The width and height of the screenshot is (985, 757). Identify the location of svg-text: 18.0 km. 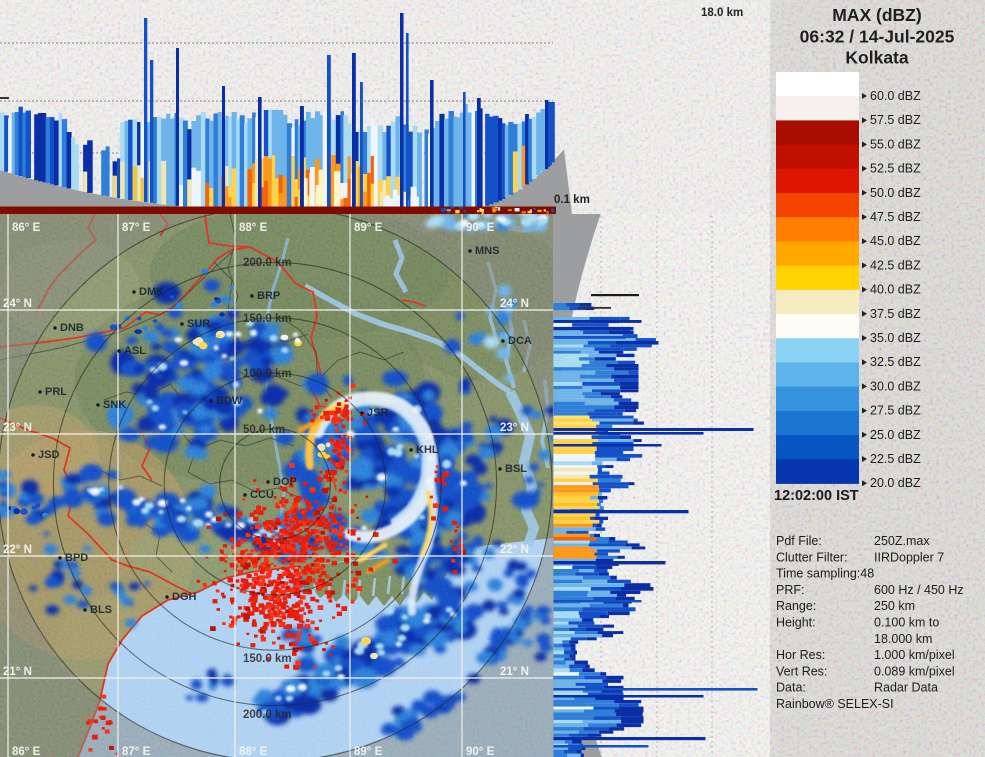
(722, 13).